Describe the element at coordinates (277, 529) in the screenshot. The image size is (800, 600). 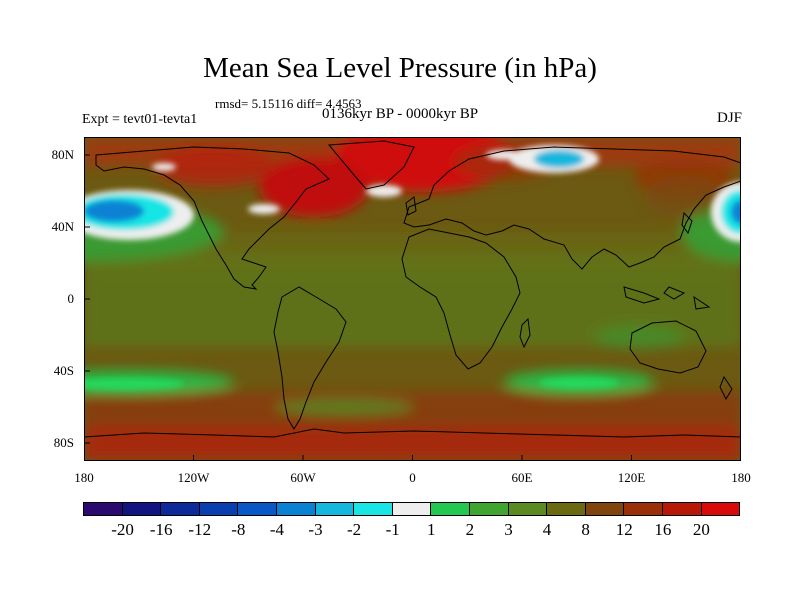
I see `colorbar-label: -4` at that location.